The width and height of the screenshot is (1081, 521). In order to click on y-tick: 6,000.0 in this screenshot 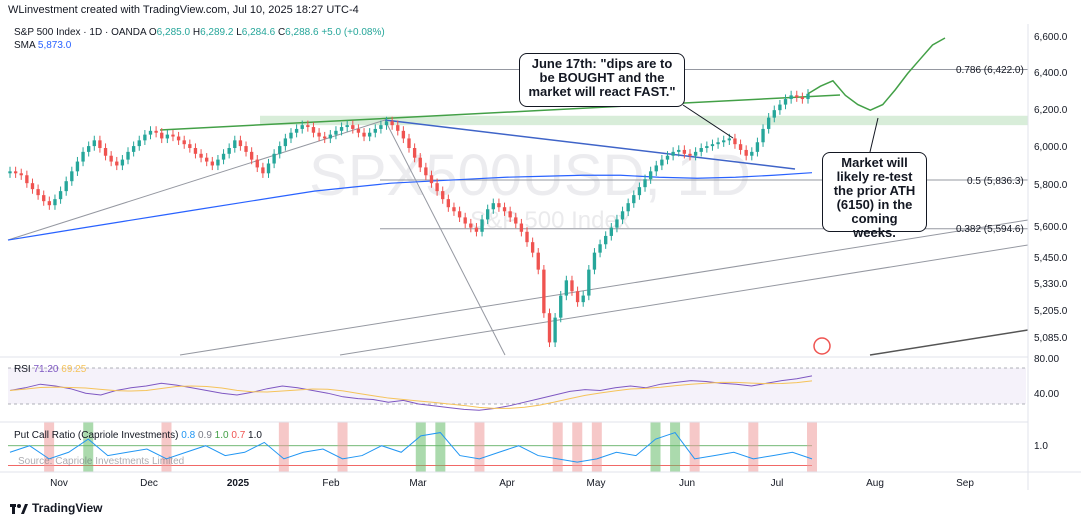, I will do `click(1051, 147)`.